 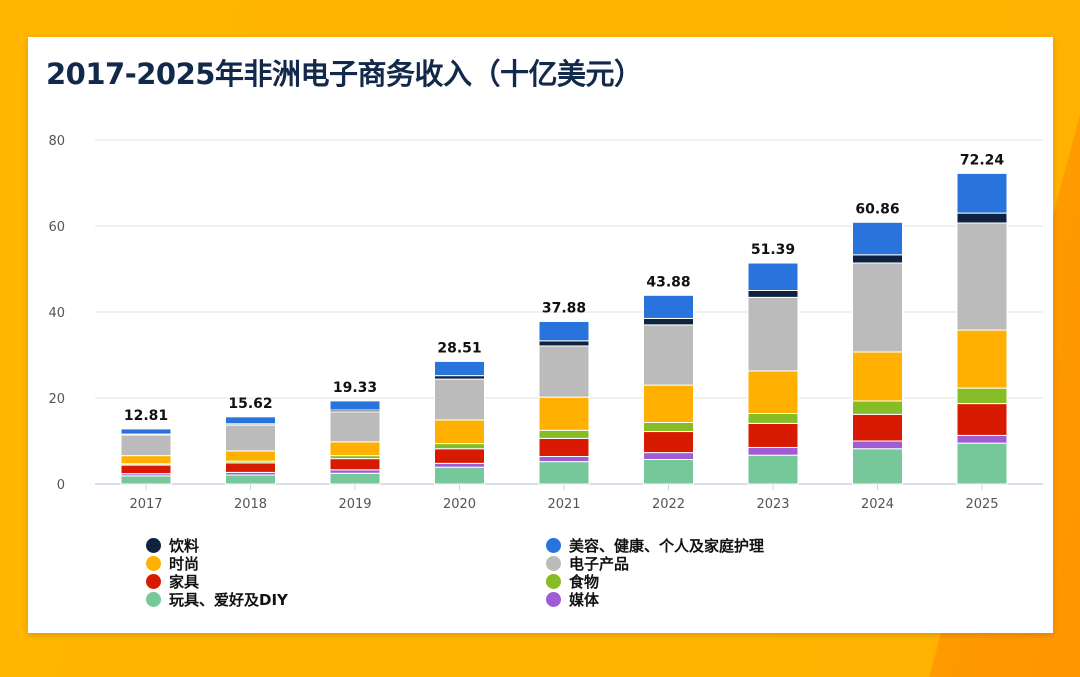 I want to click on y-tick-label: 40, so click(x=56, y=313).